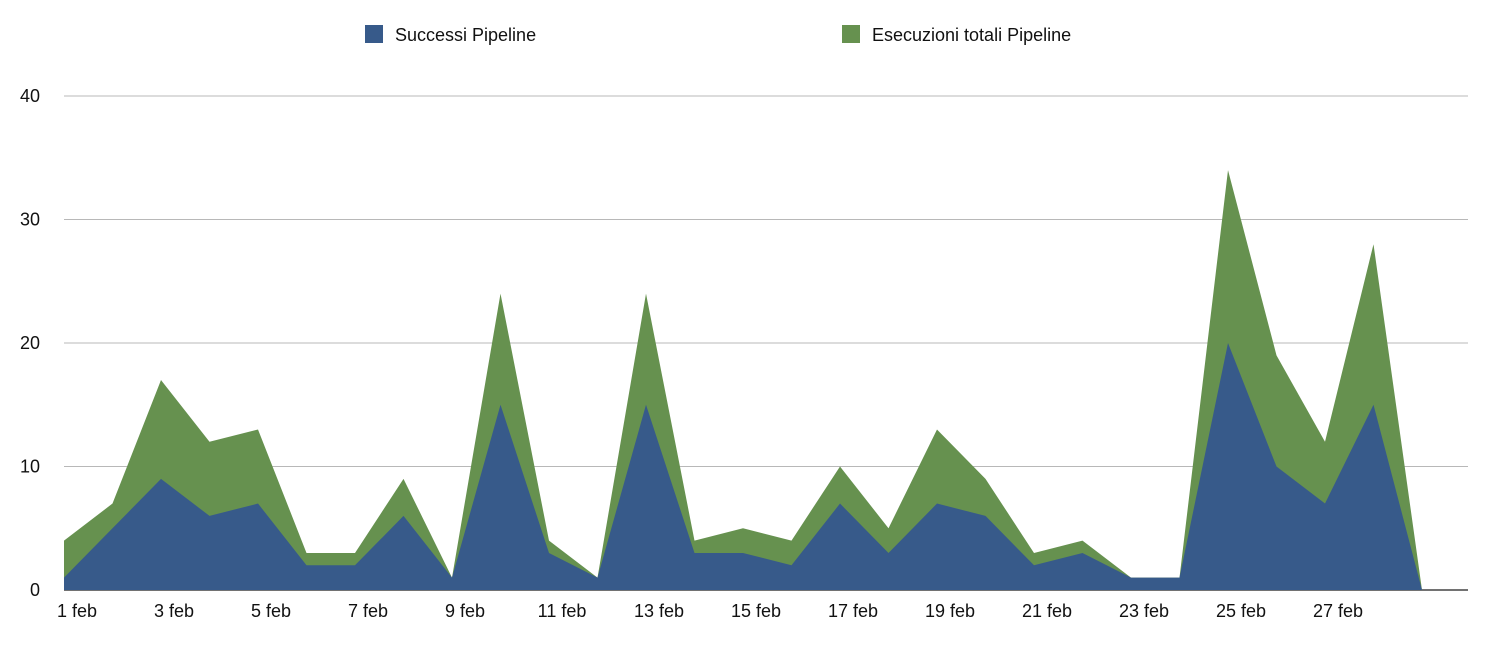 The width and height of the screenshot is (1510, 650). I want to click on y-tick-label: 30, so click(30, 220).